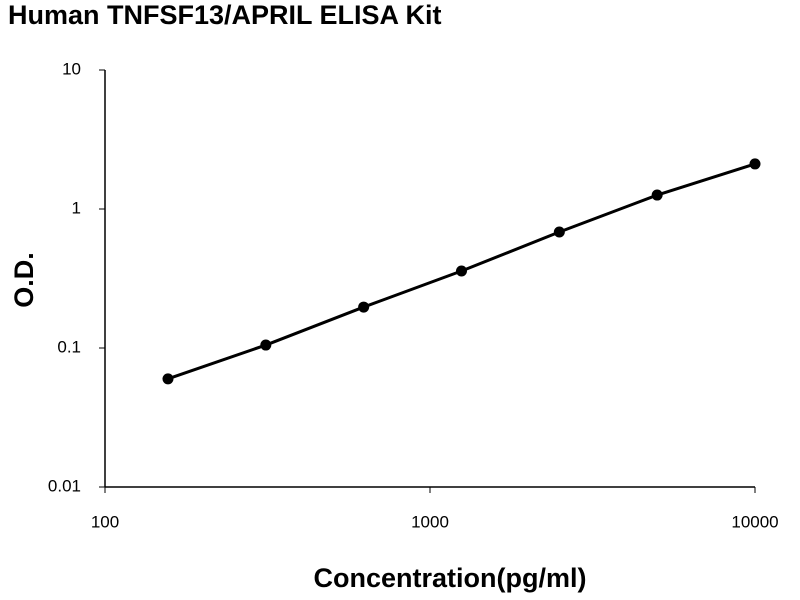 This screenshot has height=600, width=800. I want to click on y-tick-label: 10, so click(71, 68).